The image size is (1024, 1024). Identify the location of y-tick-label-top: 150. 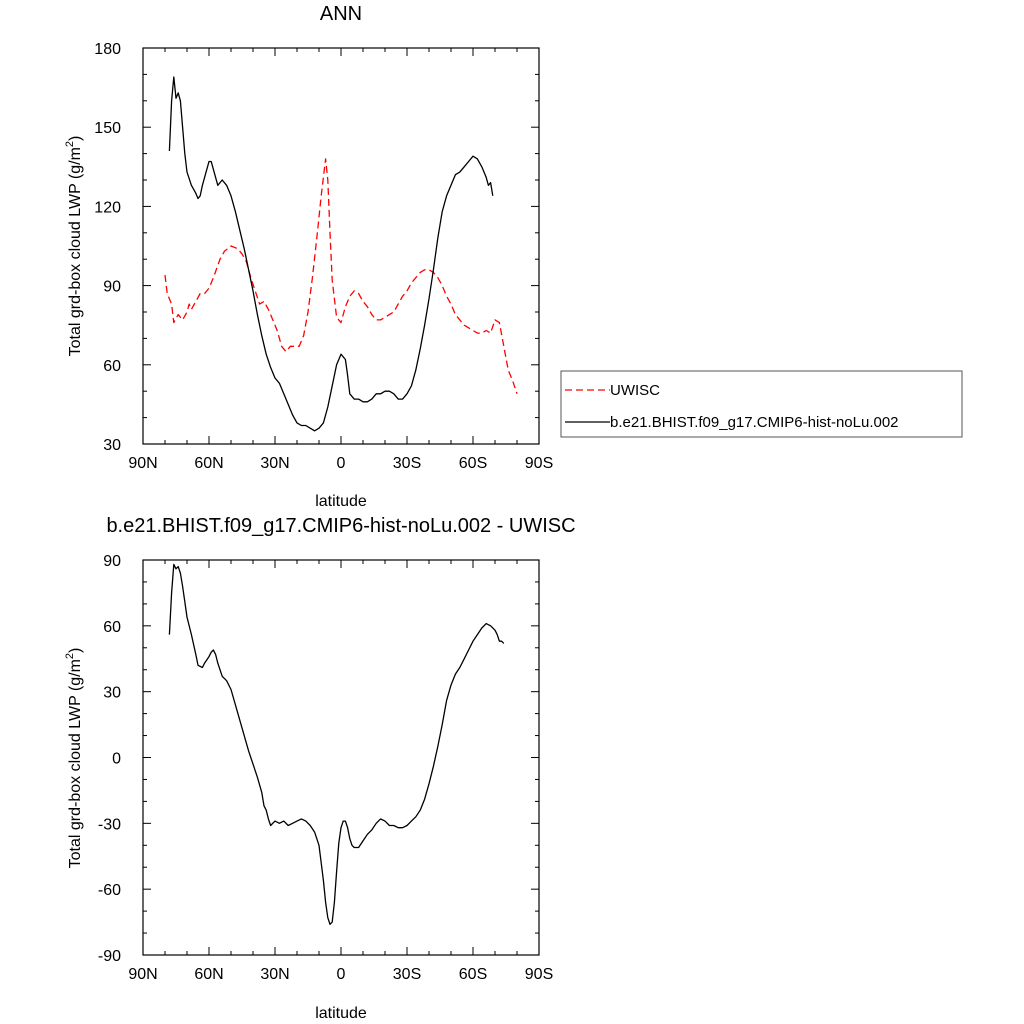
(107, 128).